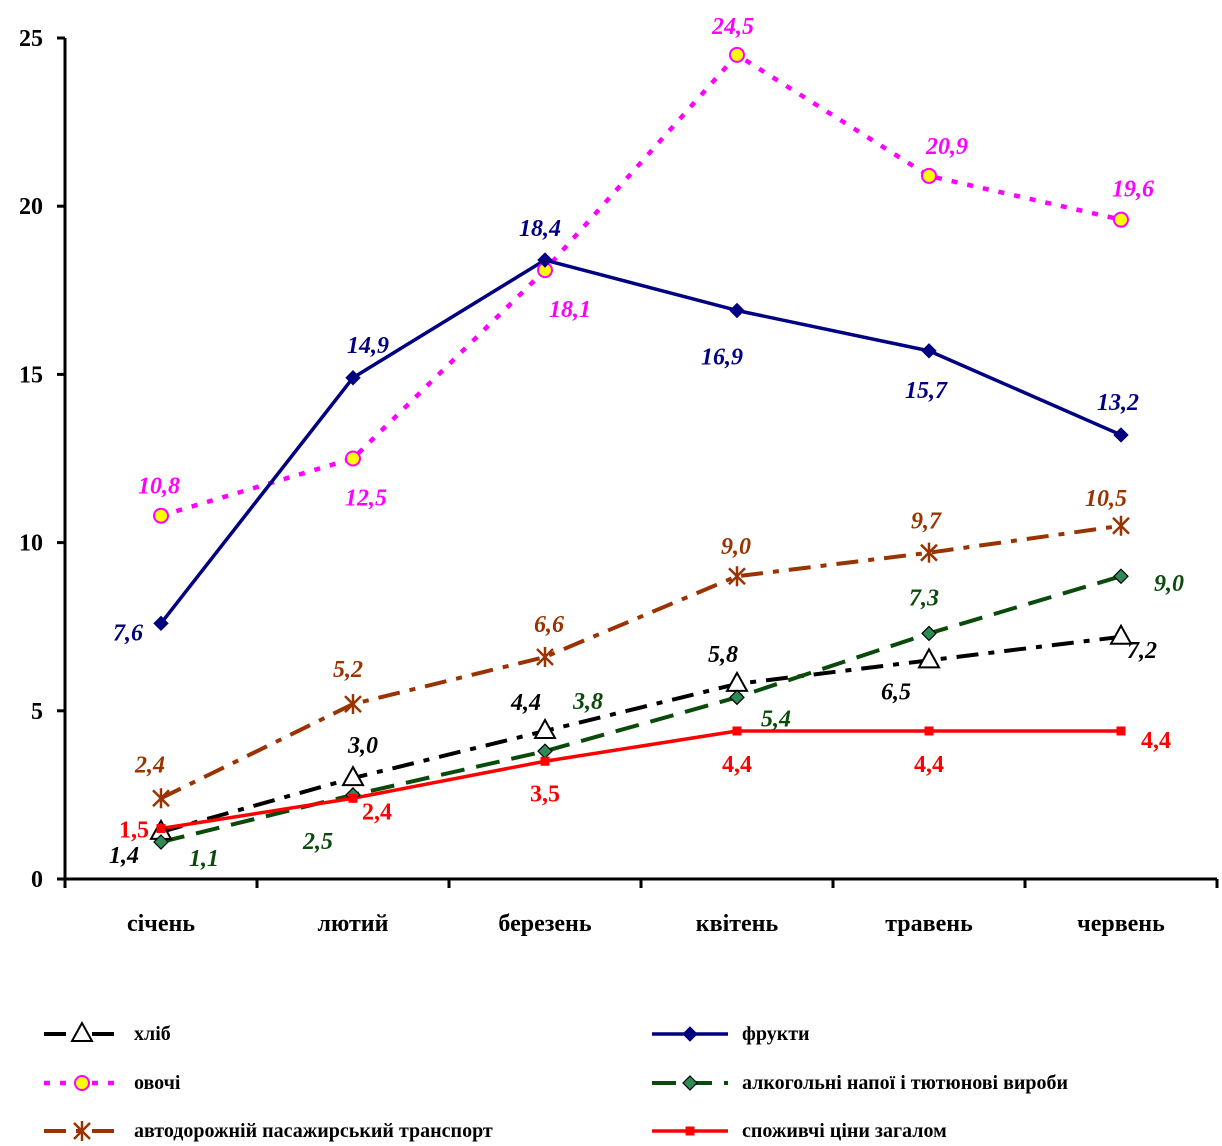 The width and height of the screenshot is (1222, 1146). Describe the element at coordinates (896, 692) in the screenshot. I see `data-label: 6,5` at that location.